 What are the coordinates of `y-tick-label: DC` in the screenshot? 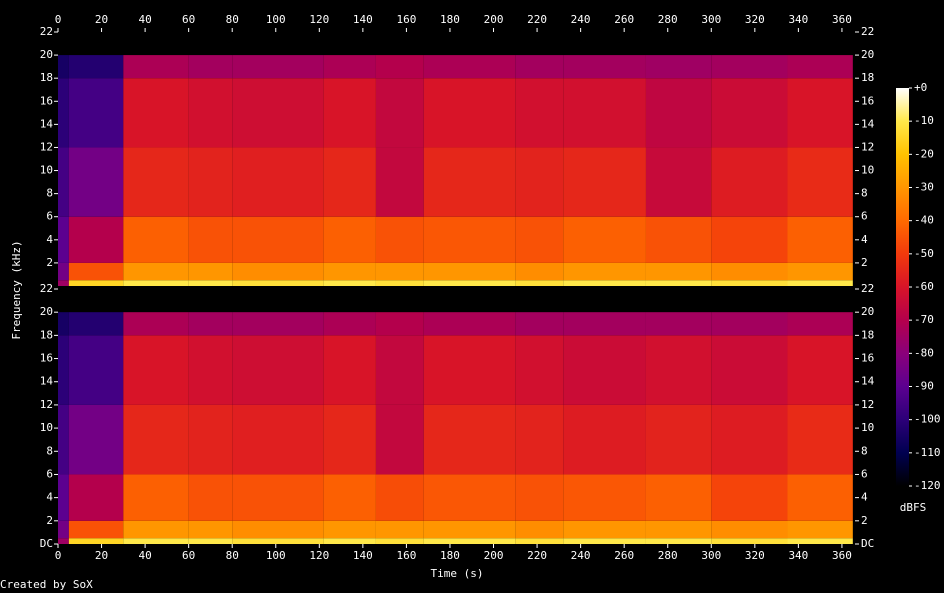 It's located at (46, 543).